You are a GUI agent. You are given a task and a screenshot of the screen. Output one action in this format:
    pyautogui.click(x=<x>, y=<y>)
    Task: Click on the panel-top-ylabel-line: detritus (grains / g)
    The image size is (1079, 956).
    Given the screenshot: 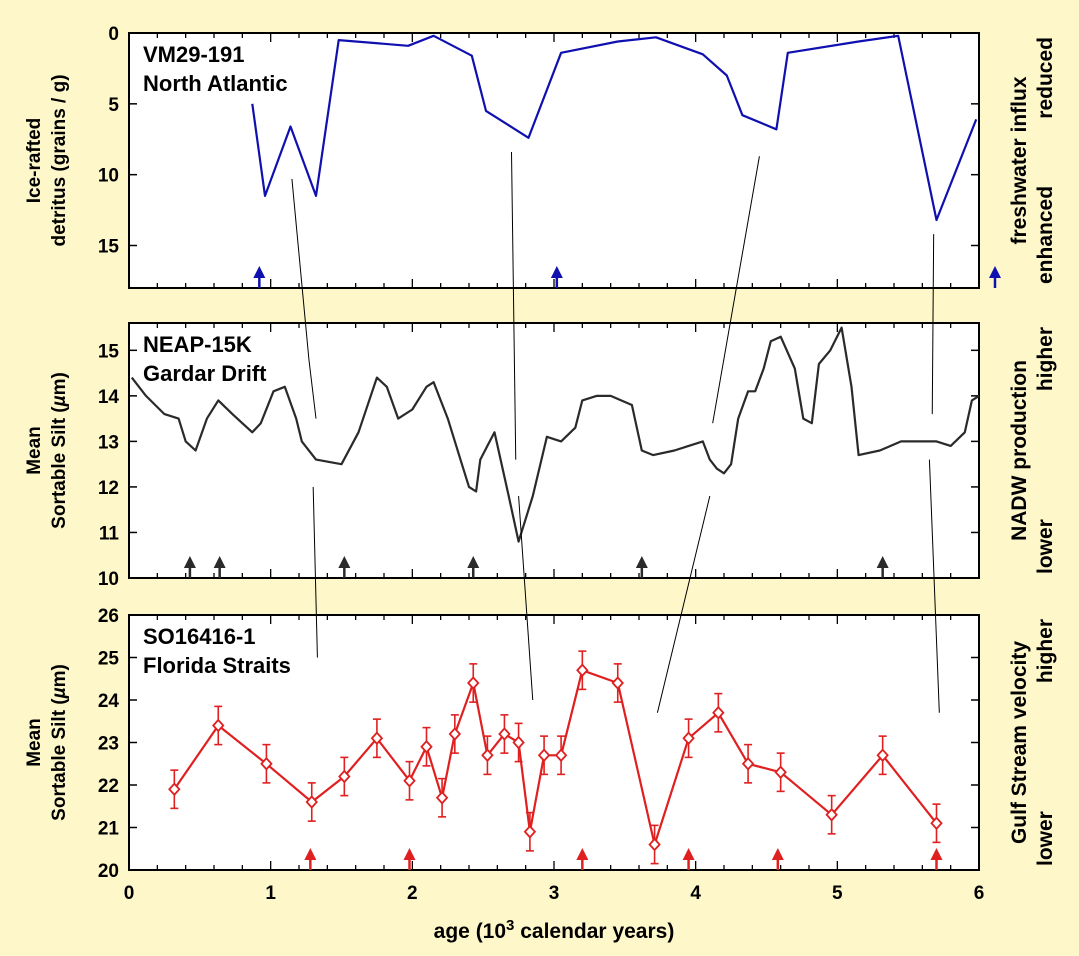 What is the action you would take?
    pyautogui.click(x=59, y=160)
    